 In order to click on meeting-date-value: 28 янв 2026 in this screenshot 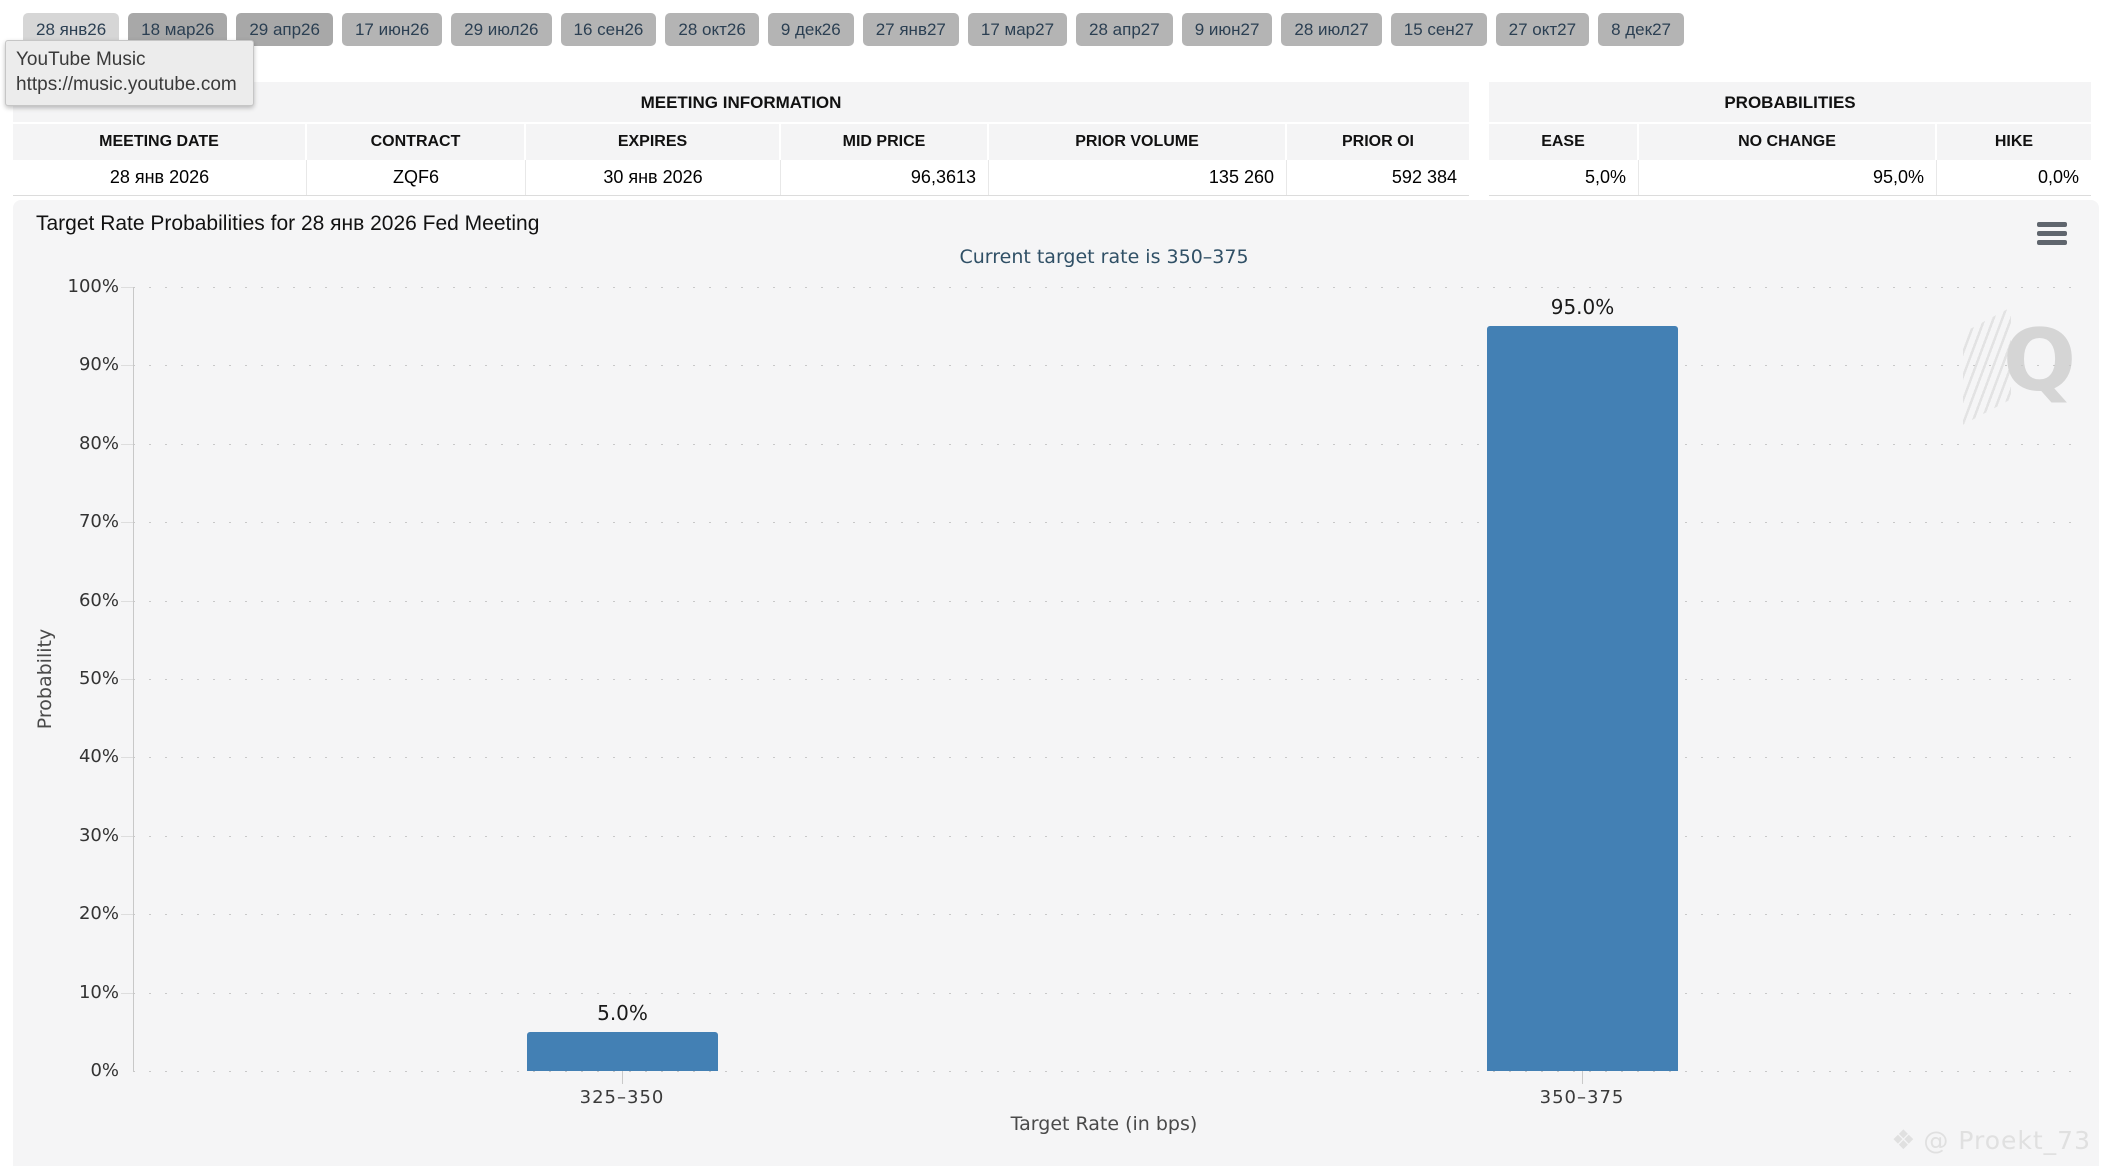, I will do `click(160, 177)`.